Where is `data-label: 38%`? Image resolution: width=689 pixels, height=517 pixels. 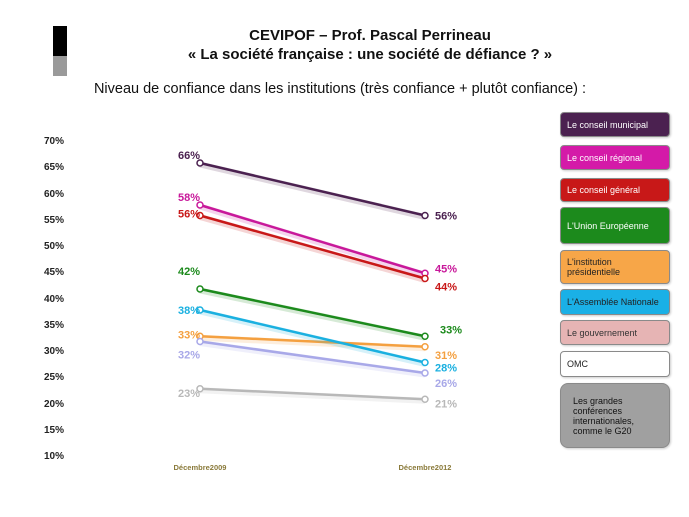 data-label: 38% is located at coordinates (189, 311).